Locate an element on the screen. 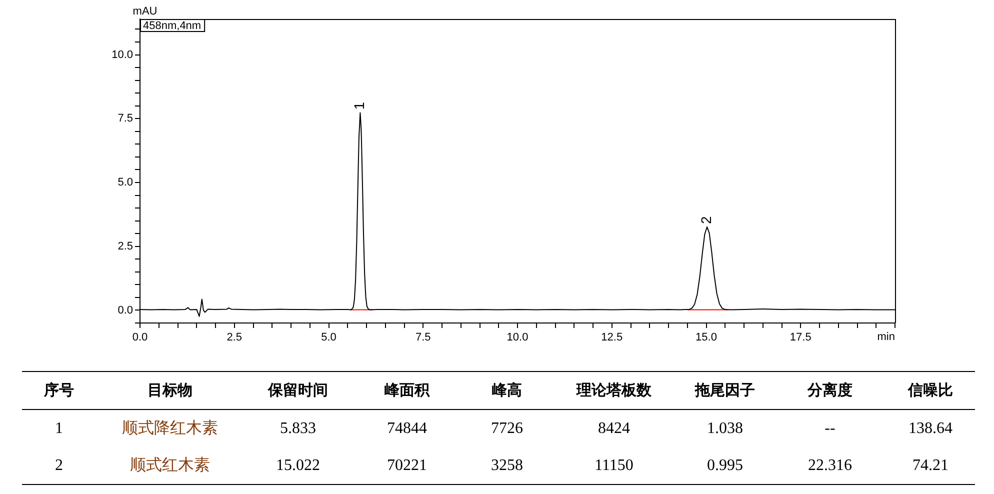  x-tick-label: 0.0 is located at coordinates (140, 338).